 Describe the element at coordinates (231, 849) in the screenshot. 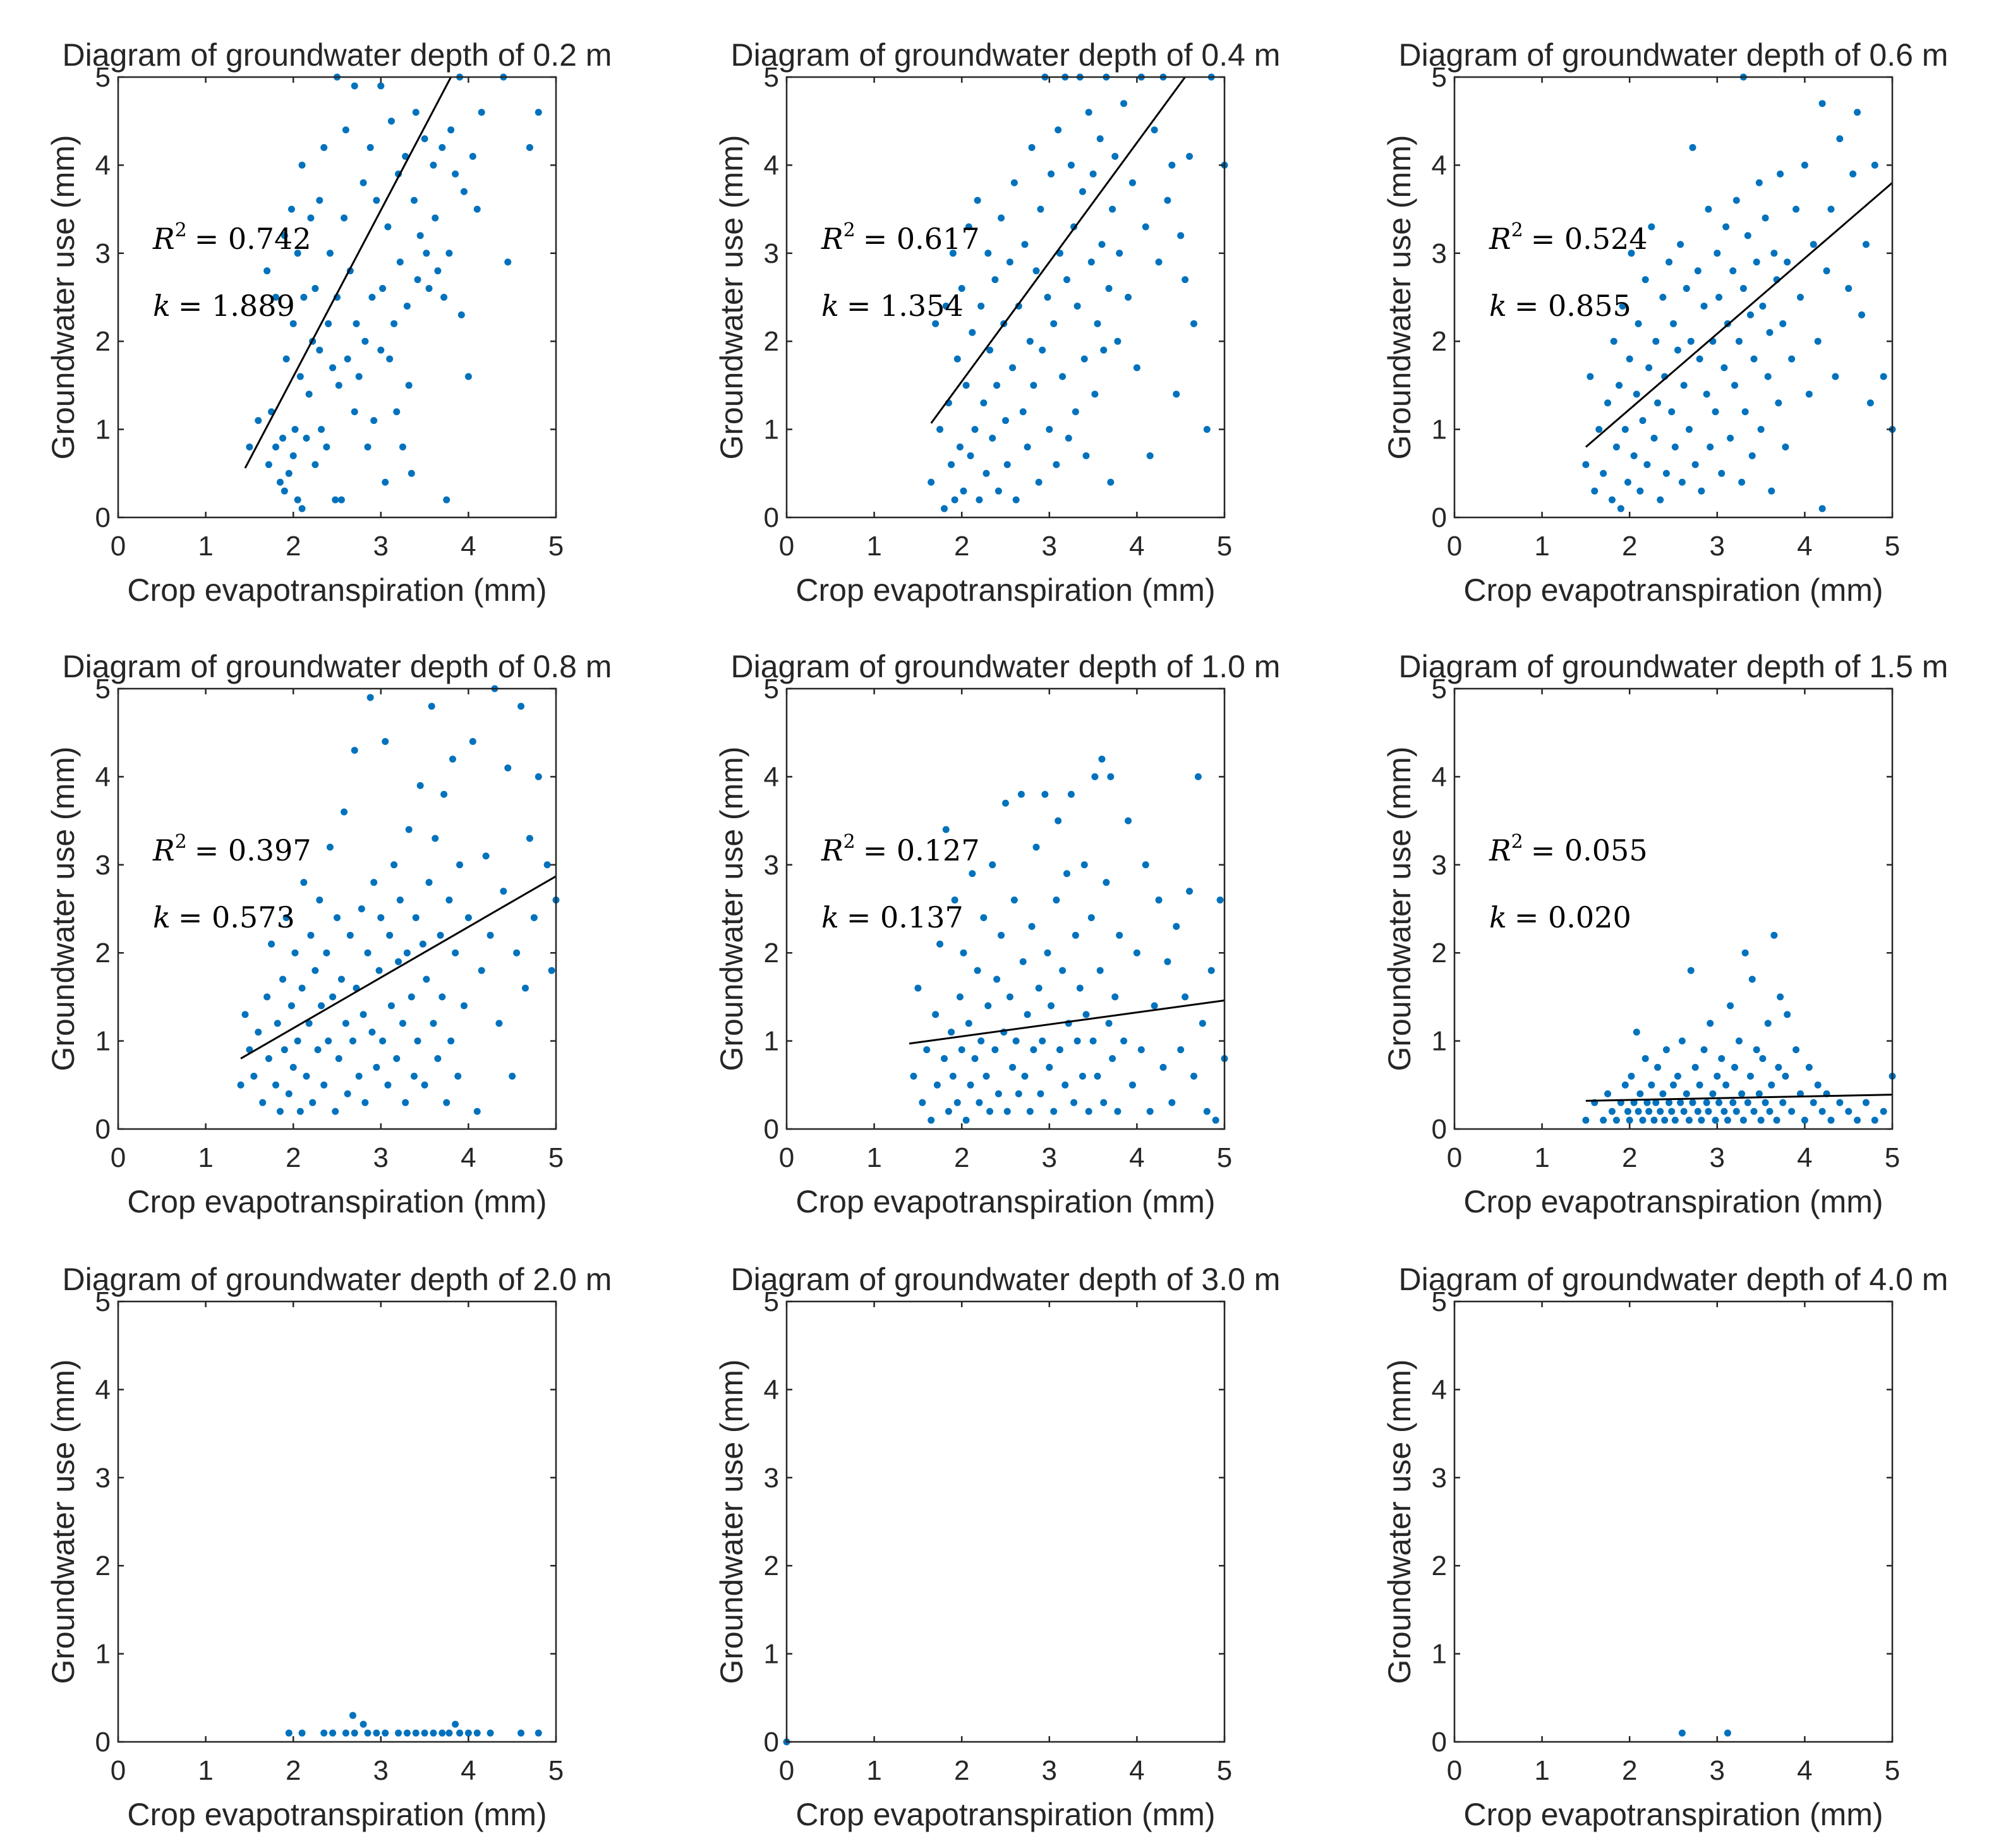

I see `r-squared-annotation: R2 = 0.397` at that location.